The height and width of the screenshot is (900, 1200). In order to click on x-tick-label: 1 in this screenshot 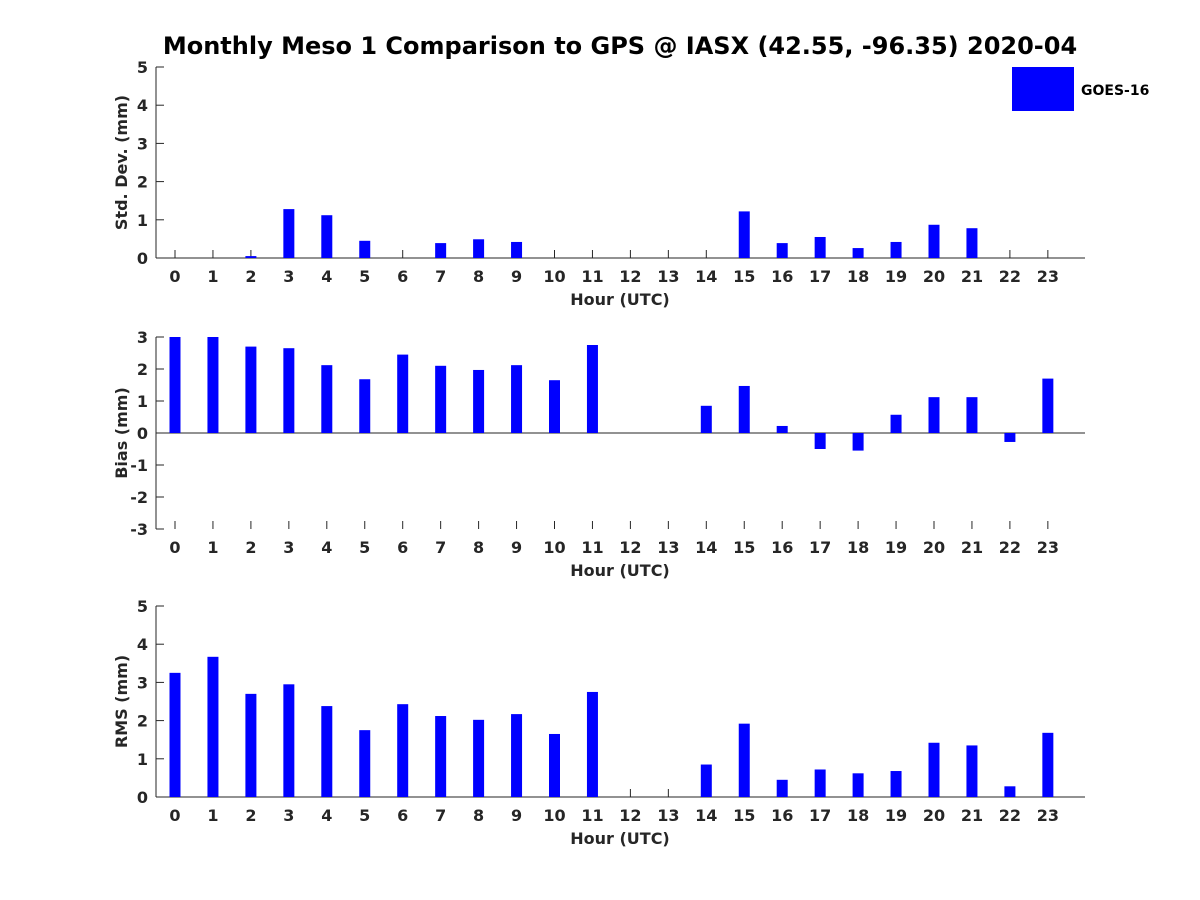, I will do `click(212, 276)`.